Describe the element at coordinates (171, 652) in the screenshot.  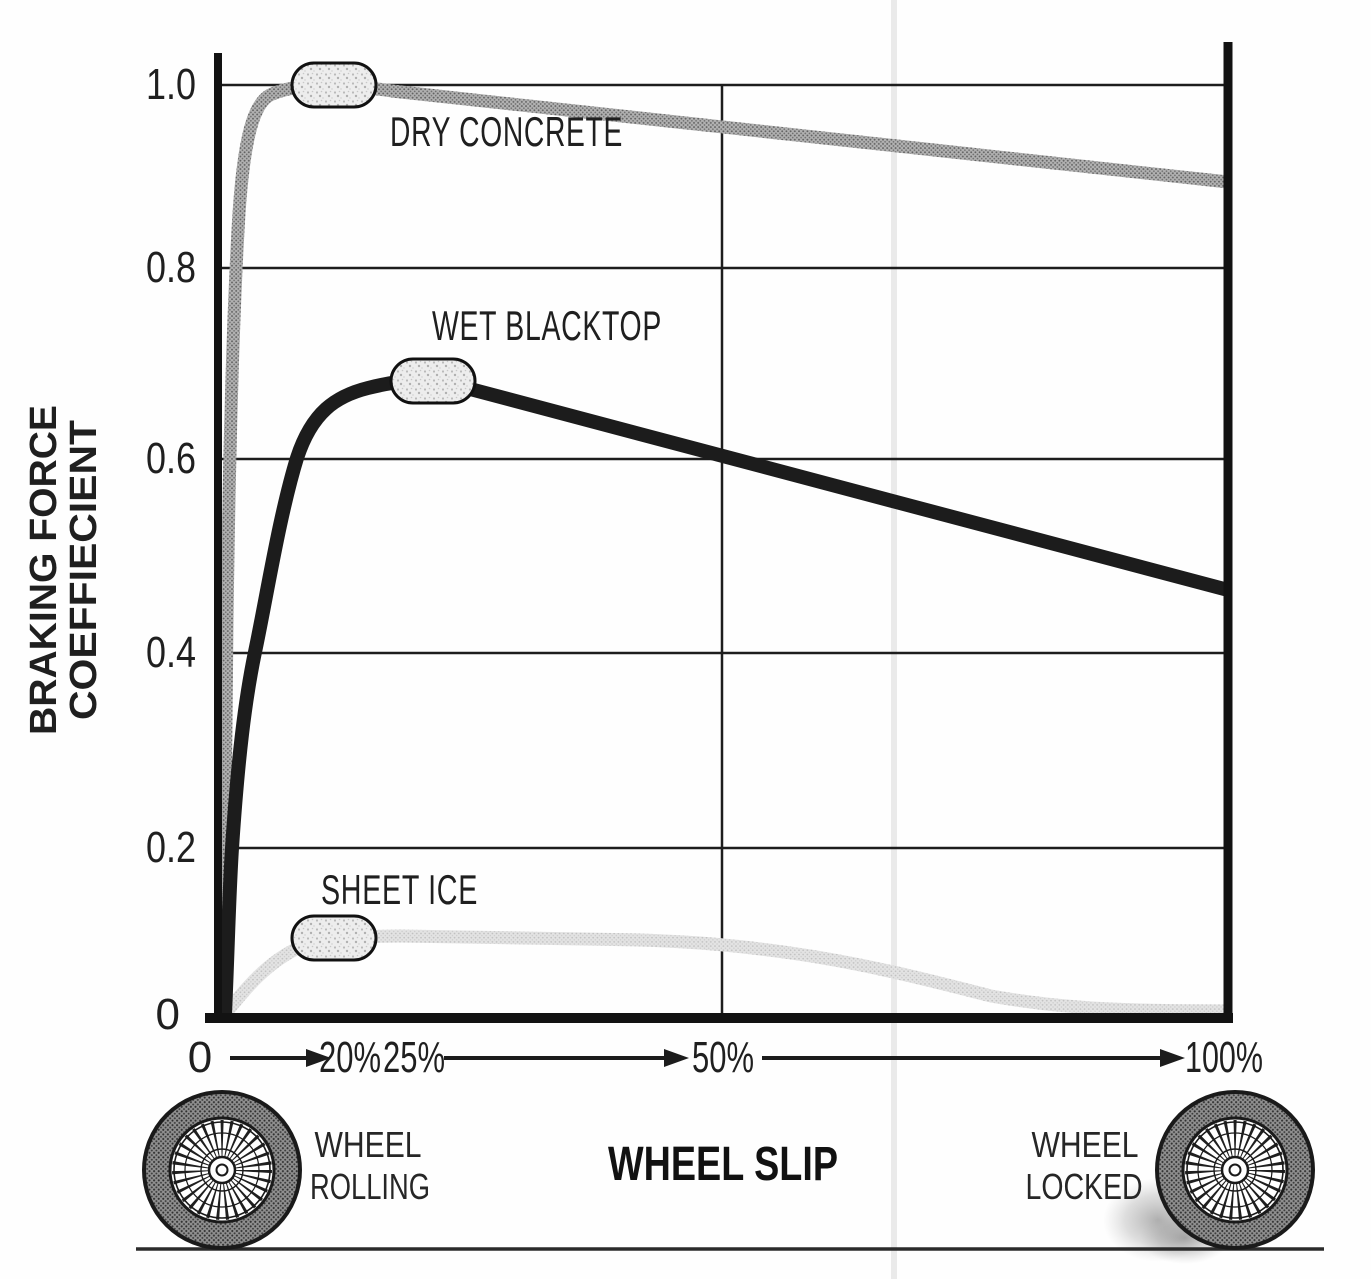
I see `y-tick-0.4: 0.4` at that location.